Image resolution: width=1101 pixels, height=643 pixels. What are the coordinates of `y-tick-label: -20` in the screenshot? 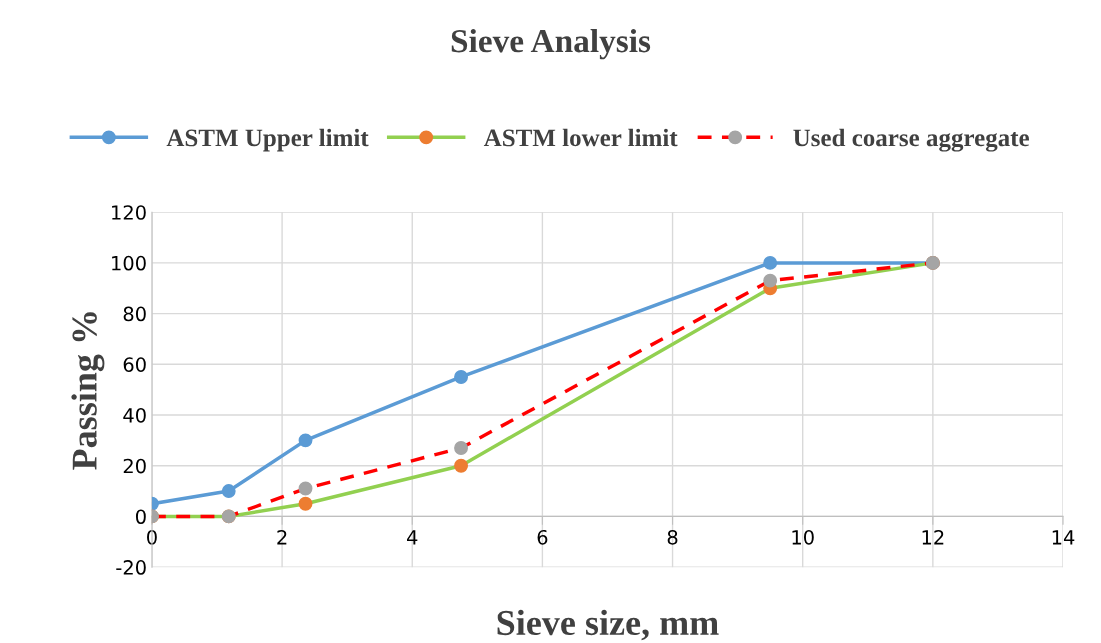 It's located at (131, 567).